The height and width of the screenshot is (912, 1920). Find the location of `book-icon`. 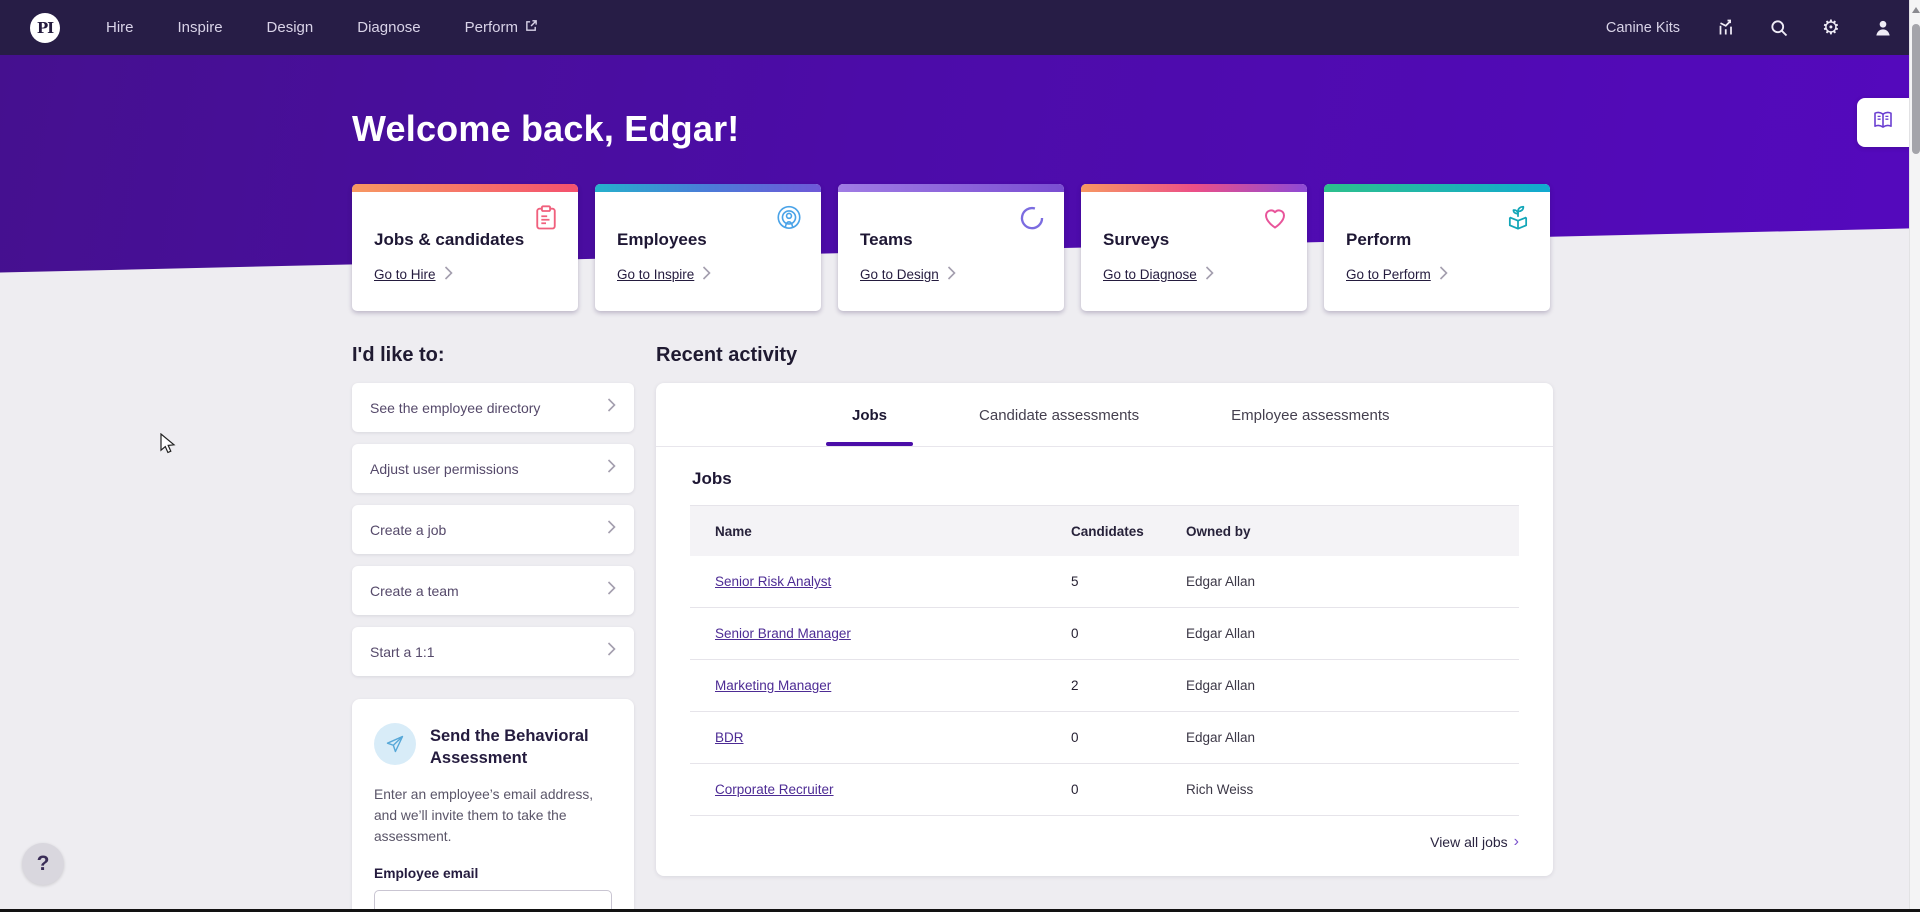

book-icon is located at coordinates (1883, 122).